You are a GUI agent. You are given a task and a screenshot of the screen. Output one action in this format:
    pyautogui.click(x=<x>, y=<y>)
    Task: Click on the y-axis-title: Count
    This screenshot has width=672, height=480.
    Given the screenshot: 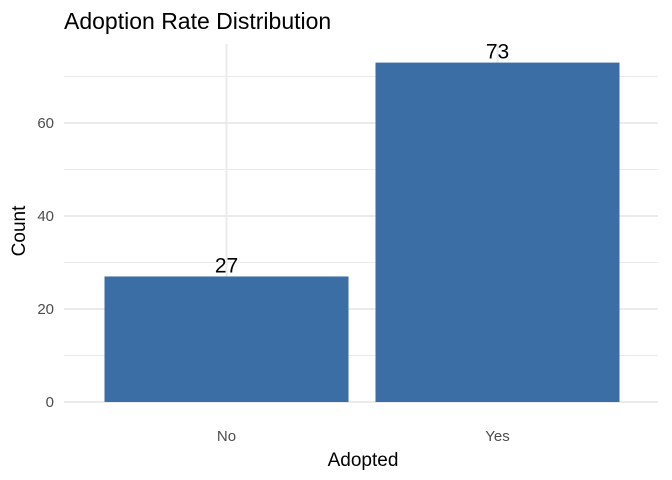 What is the action you would take?
    pyautogui.click(x=19, y=230)
    